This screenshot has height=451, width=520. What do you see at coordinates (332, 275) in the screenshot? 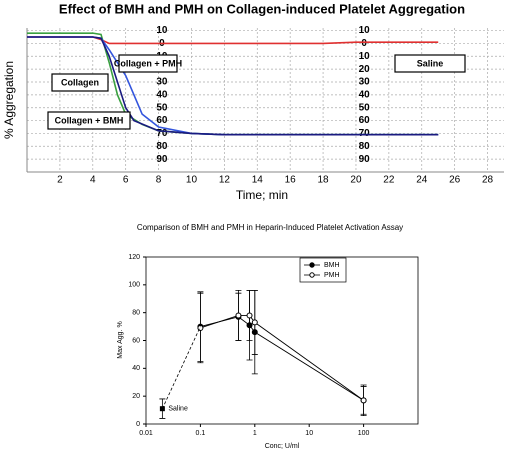
I see `legend-label: PMH` at bounding box center [332, 275].